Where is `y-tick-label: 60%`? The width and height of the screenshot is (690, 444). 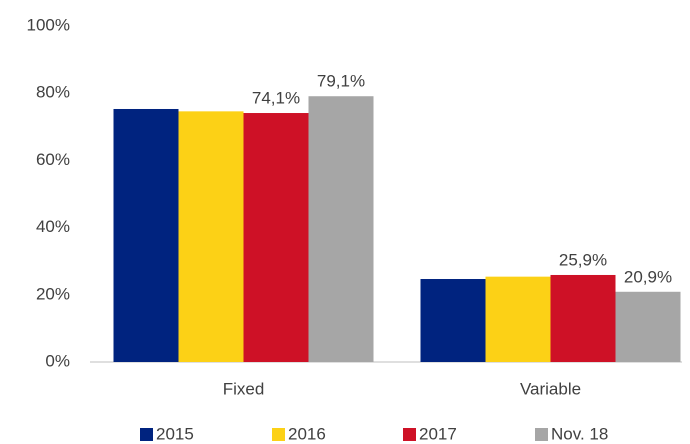
y-tick-label: 60% is located at coordinates (53, 159).